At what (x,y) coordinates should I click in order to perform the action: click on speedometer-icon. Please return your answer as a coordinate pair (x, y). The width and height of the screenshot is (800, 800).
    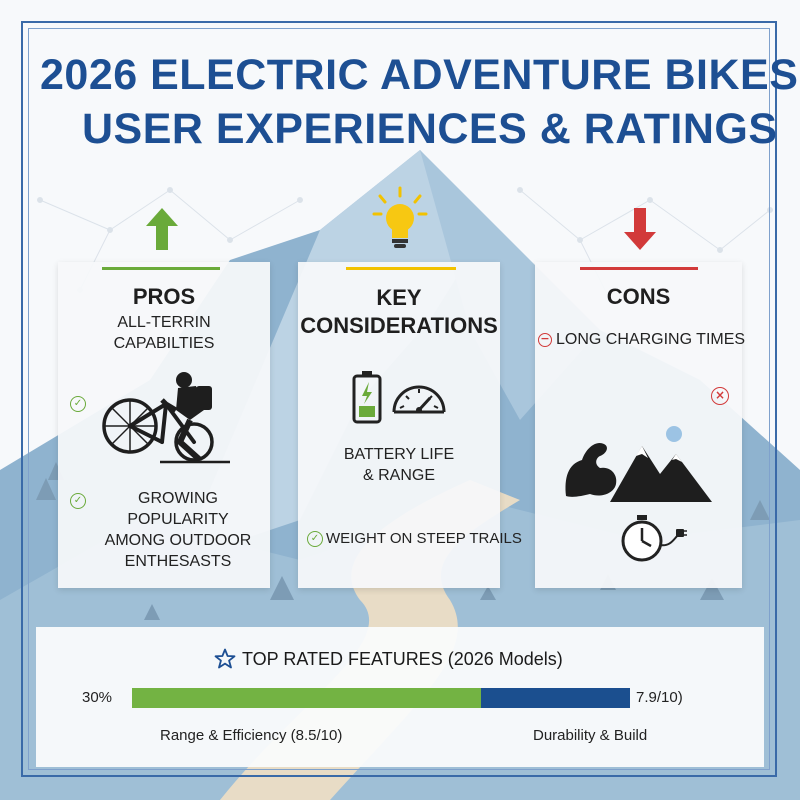
    Looking at the image, I should click on (419, 399).